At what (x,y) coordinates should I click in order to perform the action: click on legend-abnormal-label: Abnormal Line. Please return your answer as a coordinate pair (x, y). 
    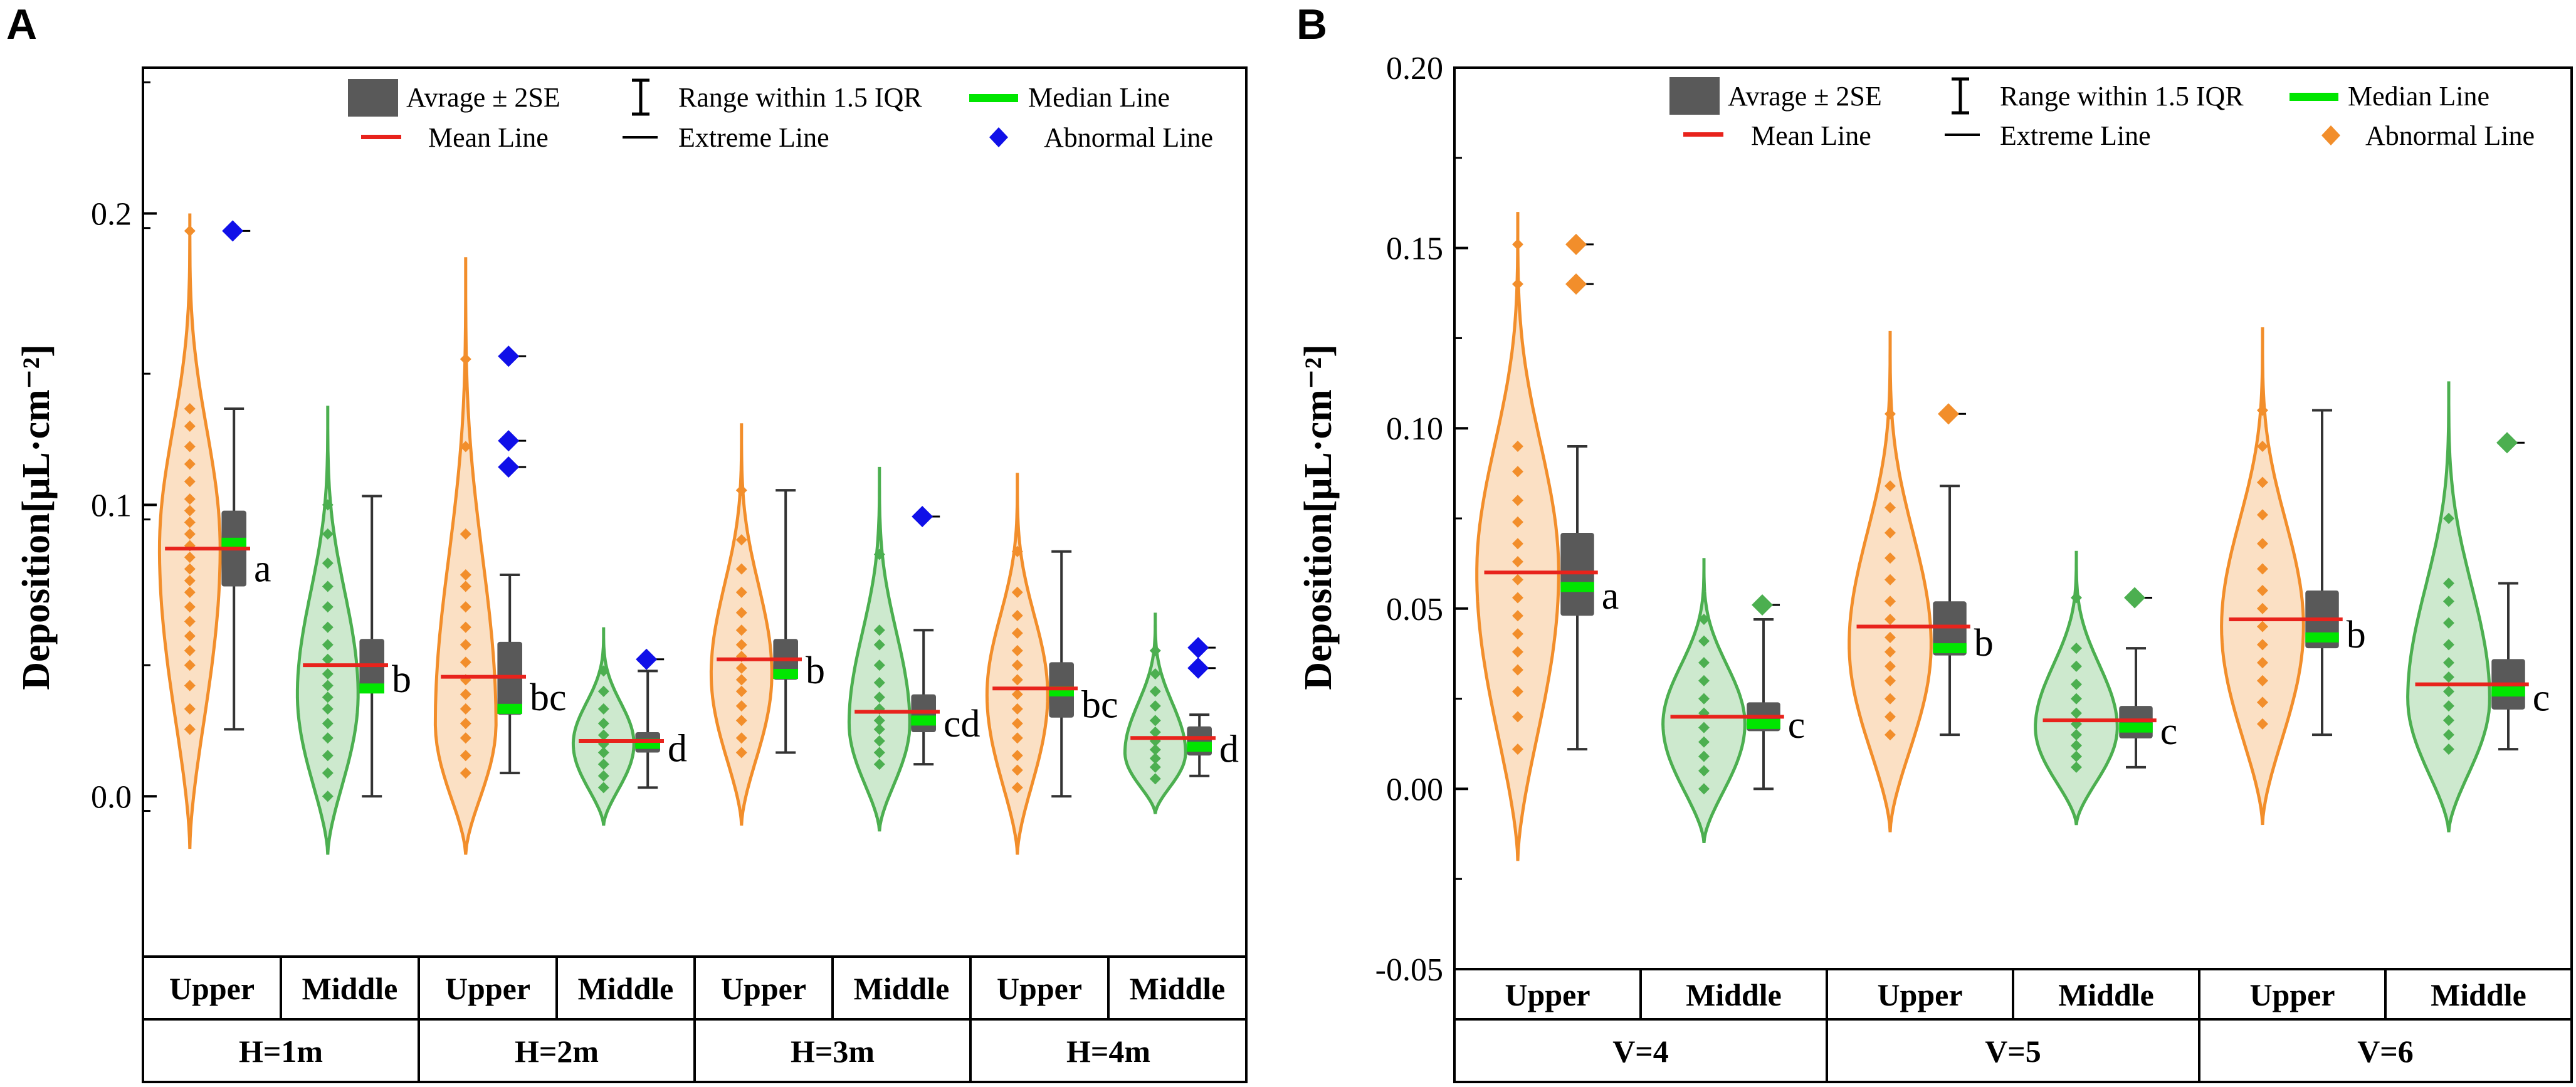
    Looking at the image, I should click on (1128, 137).